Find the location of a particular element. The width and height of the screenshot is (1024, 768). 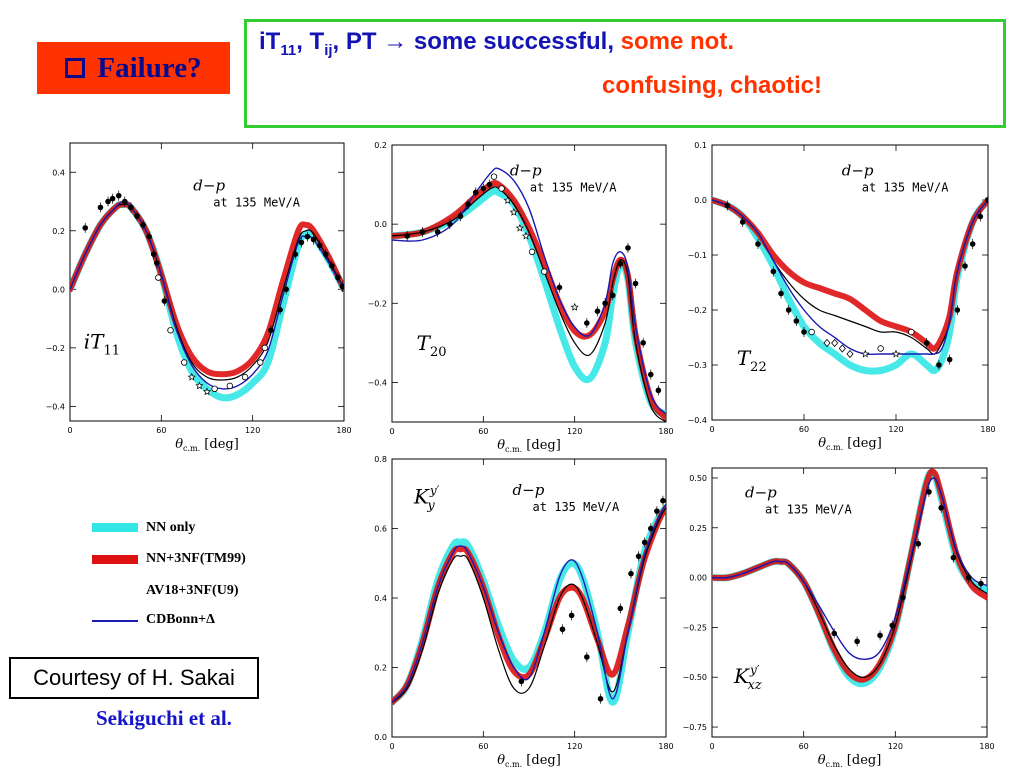

y-tick-label: 0.4 is located at coordinates (58, 172).